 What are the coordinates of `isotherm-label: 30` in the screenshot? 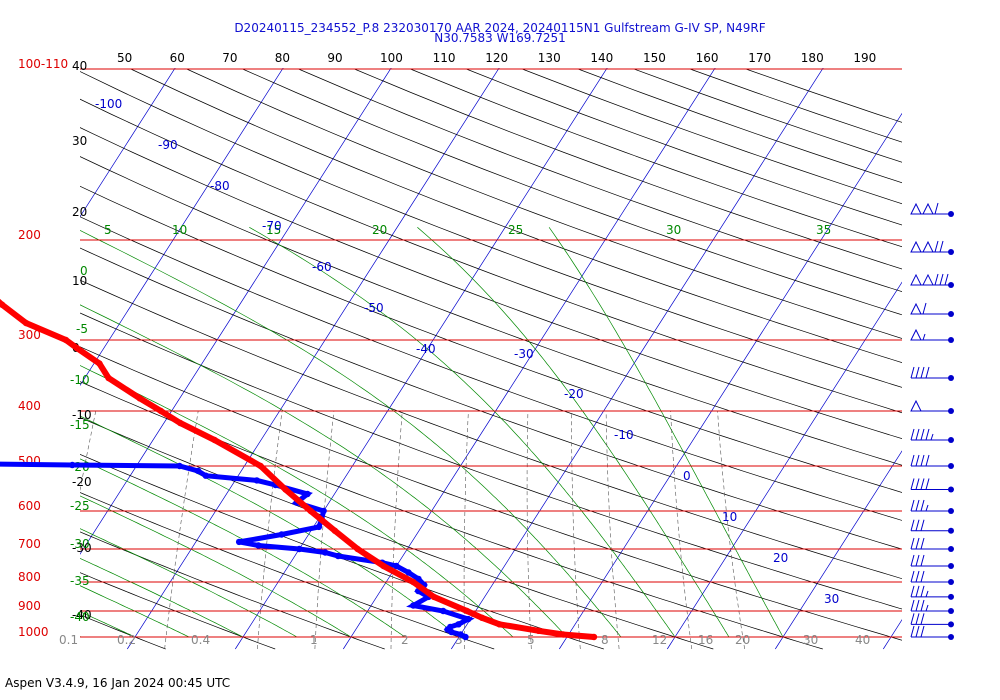 It's located at (831, 599).